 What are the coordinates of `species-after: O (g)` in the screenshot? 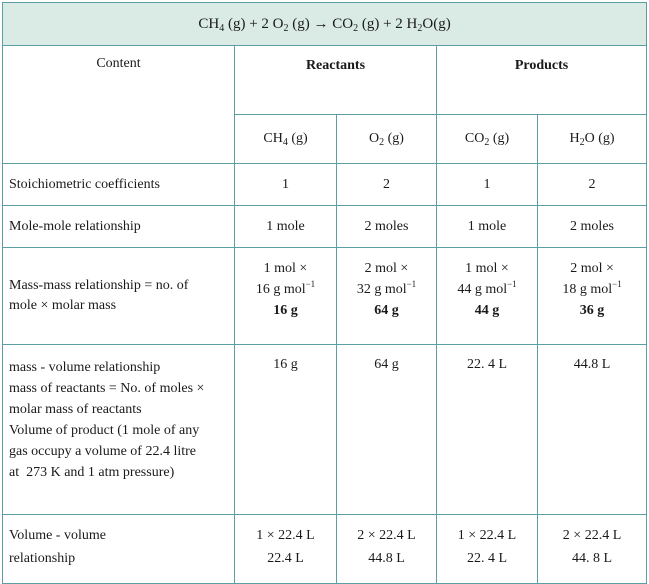 It's located at (599, 138).